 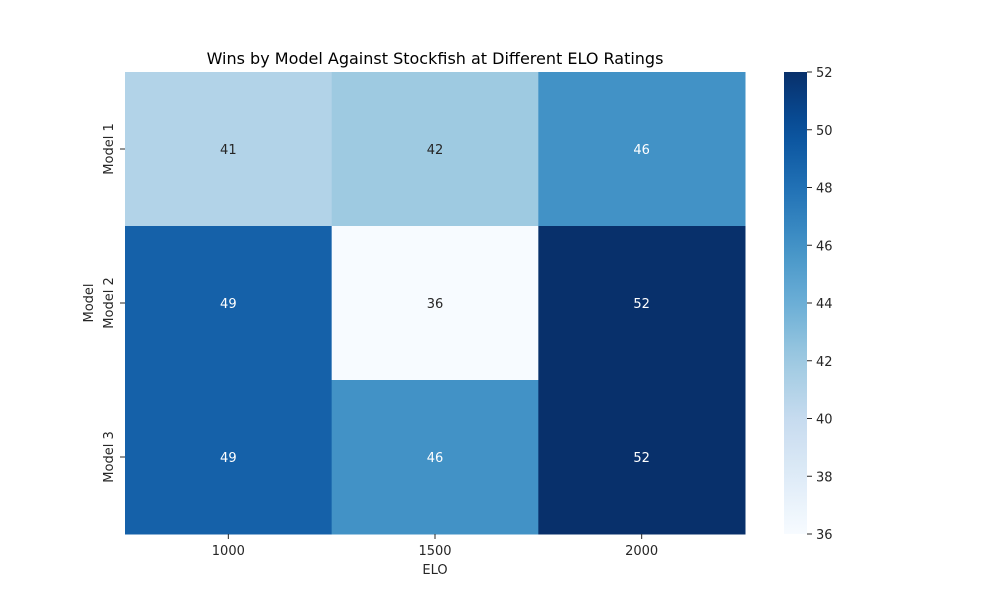 What do you see at coordinates (109, 302) in the screenshot?
I see `y-tick-label: Model 2` at bounding box center [109, 302].